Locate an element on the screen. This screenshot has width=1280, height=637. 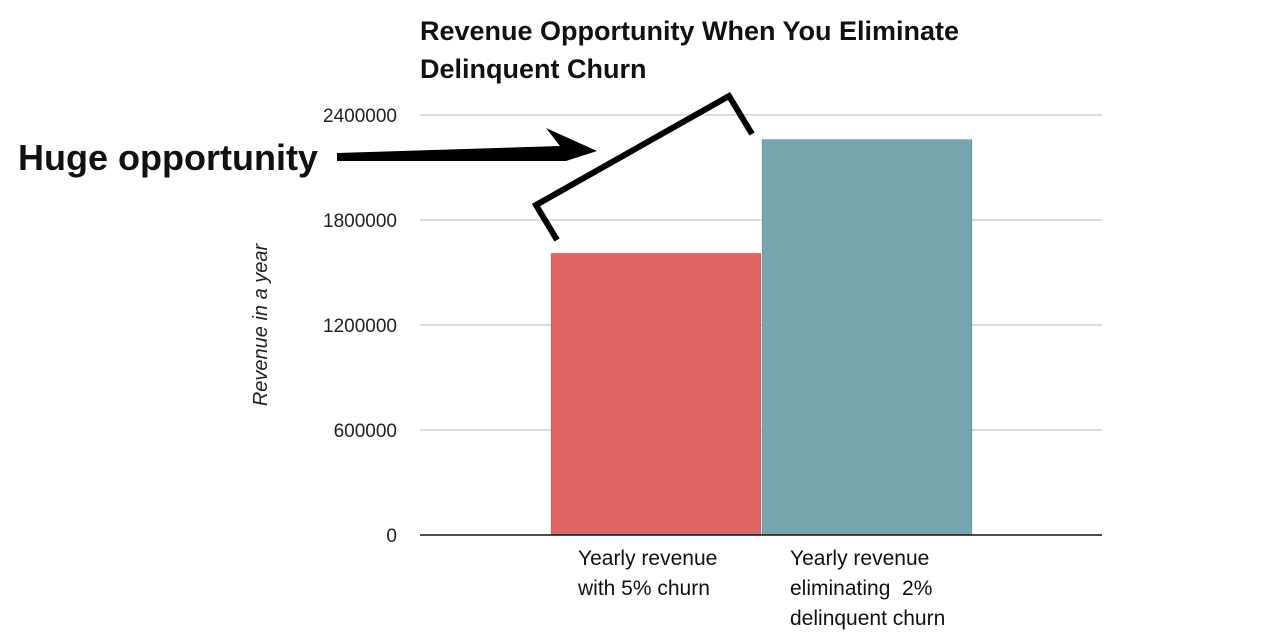
category-label-2-line-2: eliminating 2% is located at coordinates (861, 588).